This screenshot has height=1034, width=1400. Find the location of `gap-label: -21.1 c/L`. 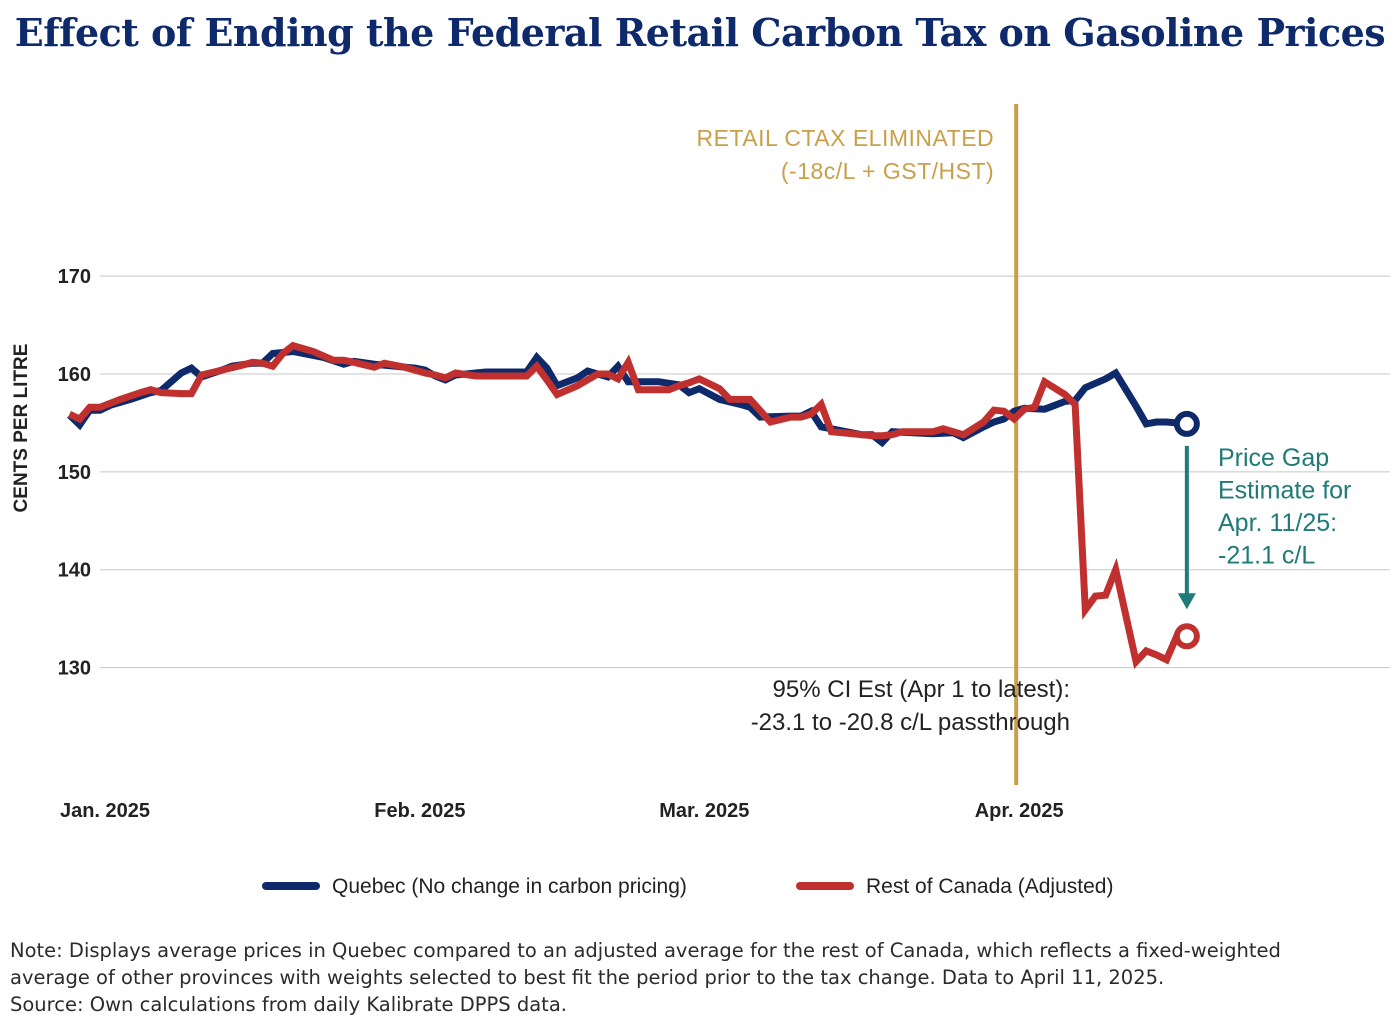

gap-label: -21.1 c/L is located at coordinates (1266, 556).